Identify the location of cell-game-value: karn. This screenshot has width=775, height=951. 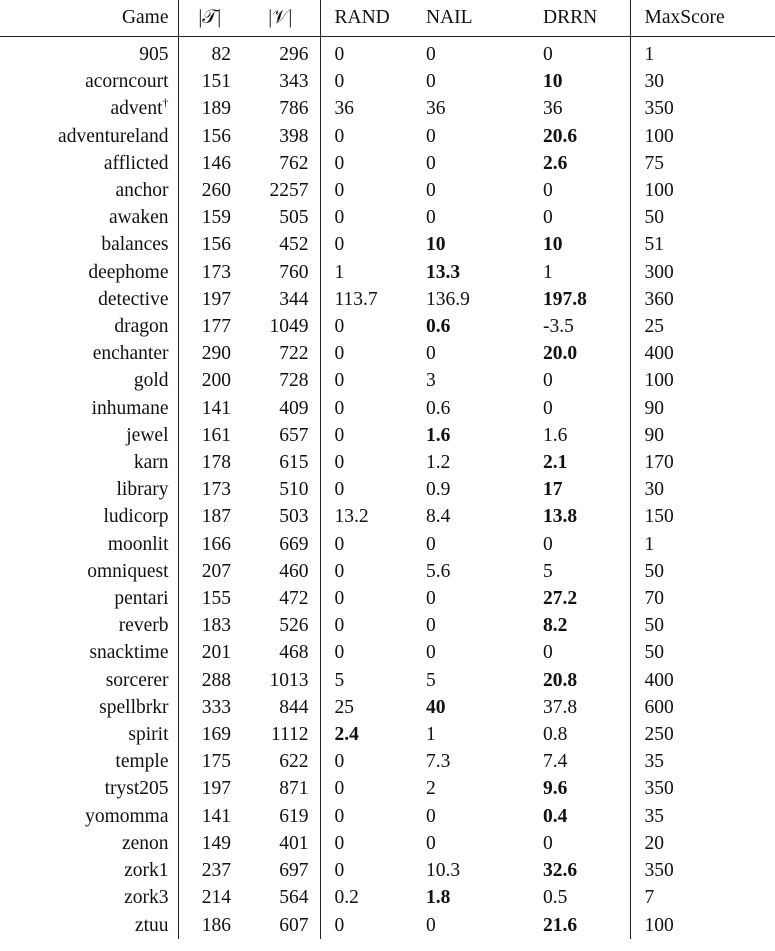
(151, 463).